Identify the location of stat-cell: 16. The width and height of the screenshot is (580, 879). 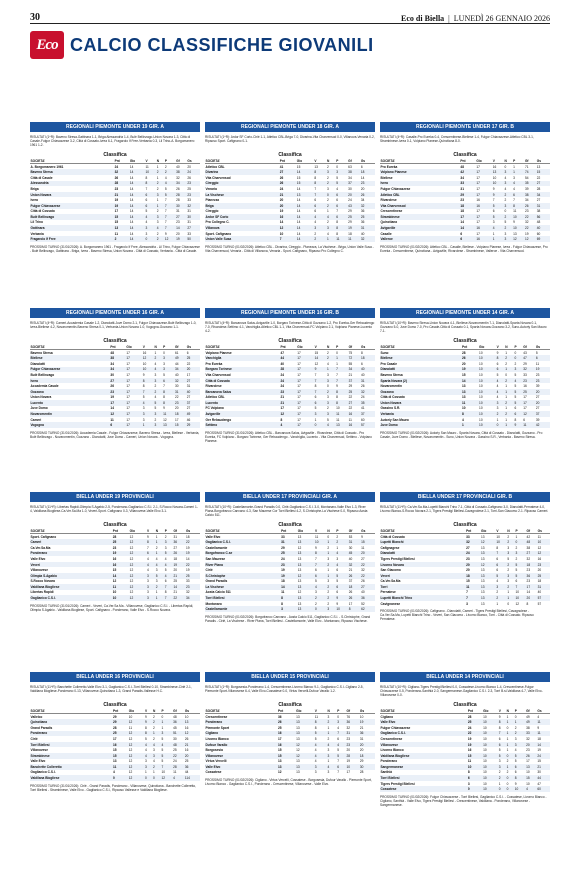
(121, 564).